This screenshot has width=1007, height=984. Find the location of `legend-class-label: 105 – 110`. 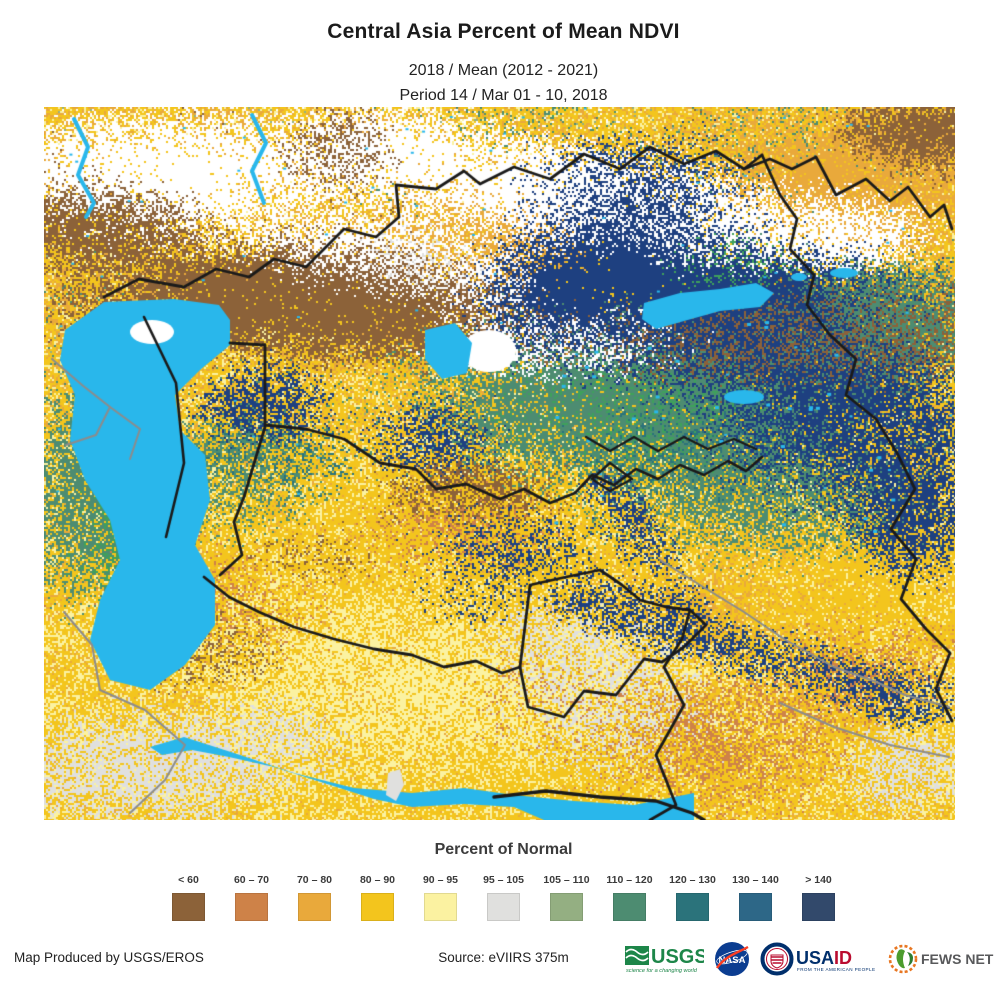

legend-class-label: 105 – 110 is located at coordinates (566, 880).